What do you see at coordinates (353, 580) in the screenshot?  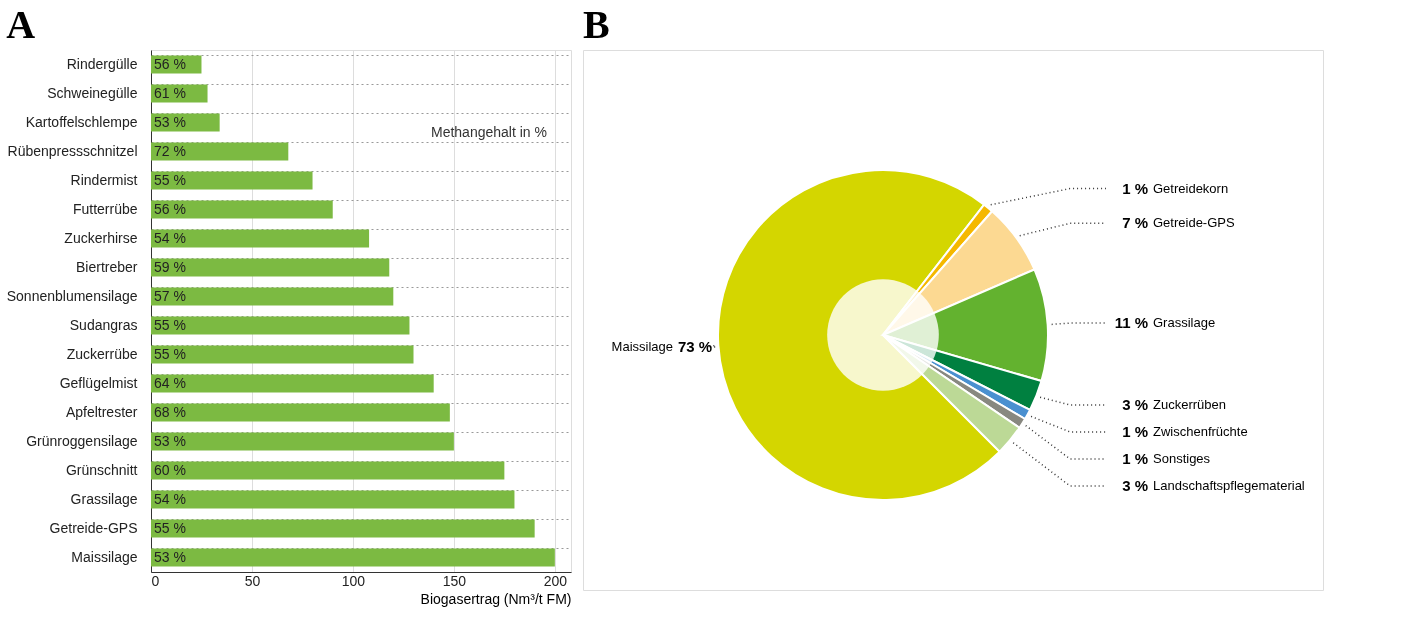 I see `x-tick-label: 100` at bounding box center [353, 580].